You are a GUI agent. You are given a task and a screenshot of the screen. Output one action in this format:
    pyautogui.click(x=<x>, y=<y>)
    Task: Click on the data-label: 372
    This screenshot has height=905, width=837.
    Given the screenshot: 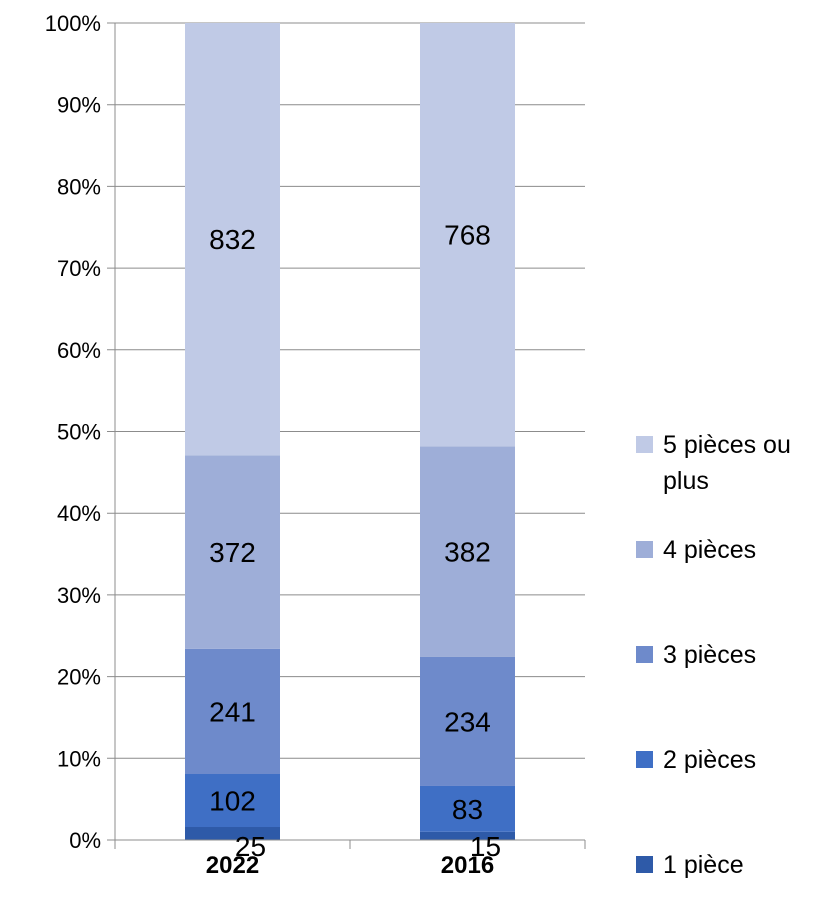 What is the action you would take?
    pyautogui.click(x=232, y=552)
    